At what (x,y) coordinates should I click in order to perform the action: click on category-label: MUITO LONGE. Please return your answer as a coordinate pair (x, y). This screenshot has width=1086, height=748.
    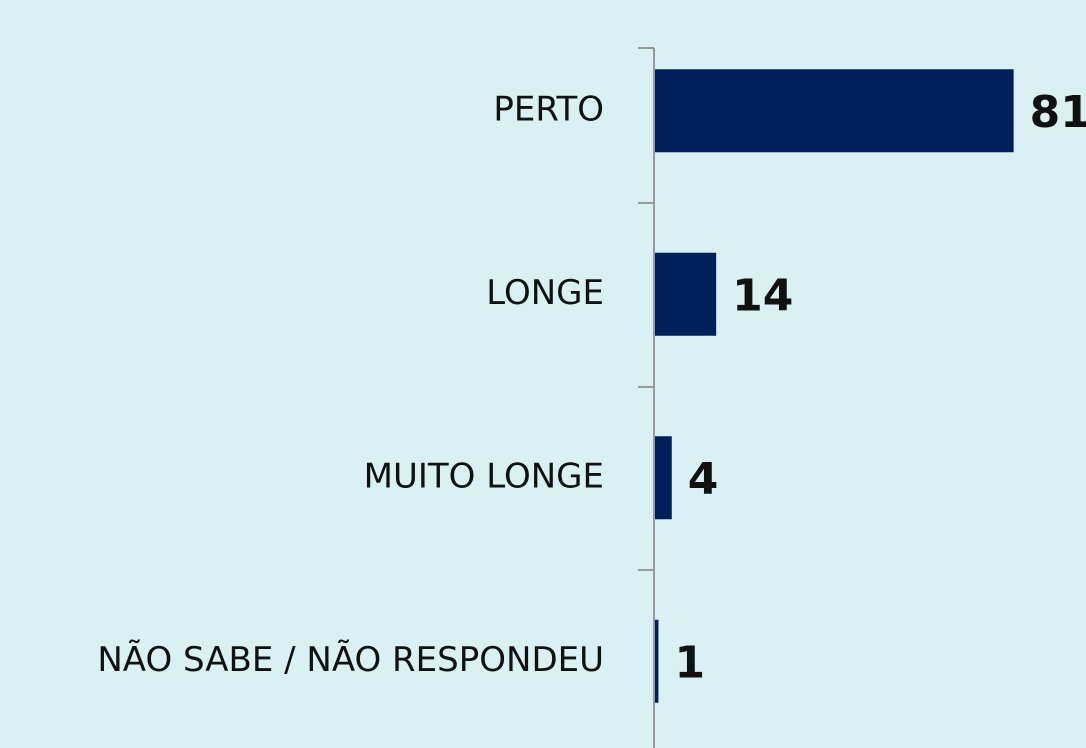
    Looking at the image, I should click on (484, 476).